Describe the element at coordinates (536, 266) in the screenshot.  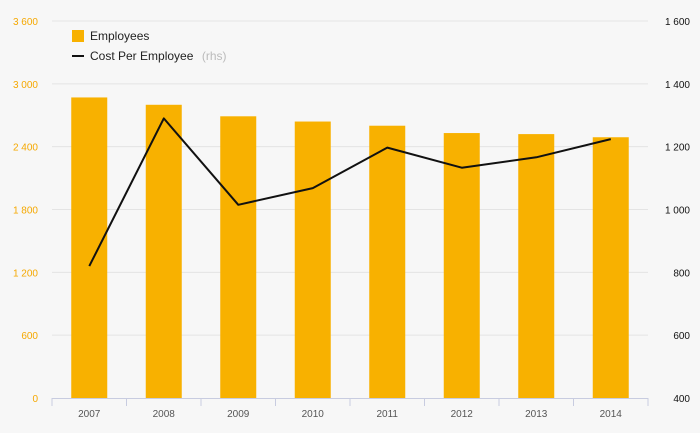
I see `bar-2013` at that location.